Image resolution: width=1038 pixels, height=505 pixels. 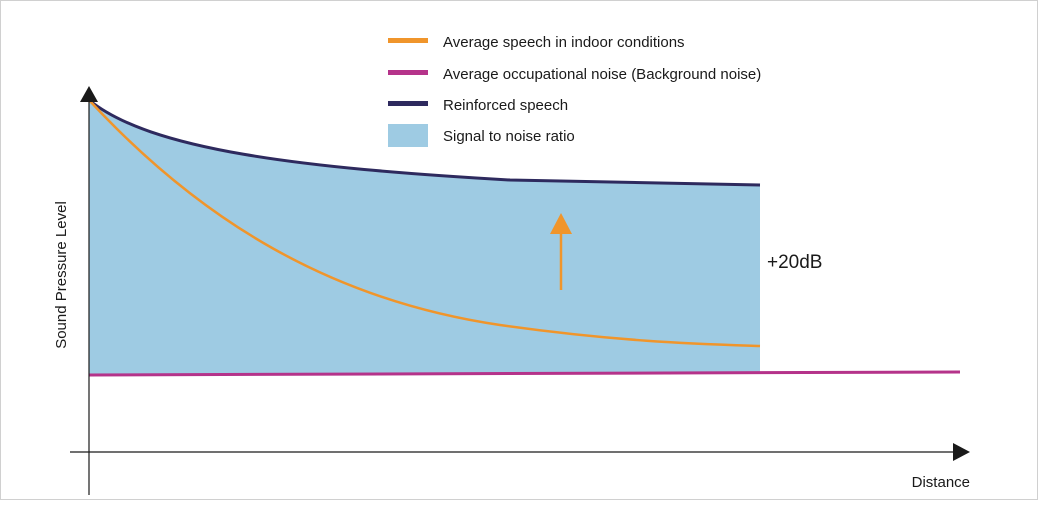 What do you see at coordinates (564, 42) in the screenshot?
I see `legend-label: Average speech in indoor conditions` at bounding box center [564, 42].